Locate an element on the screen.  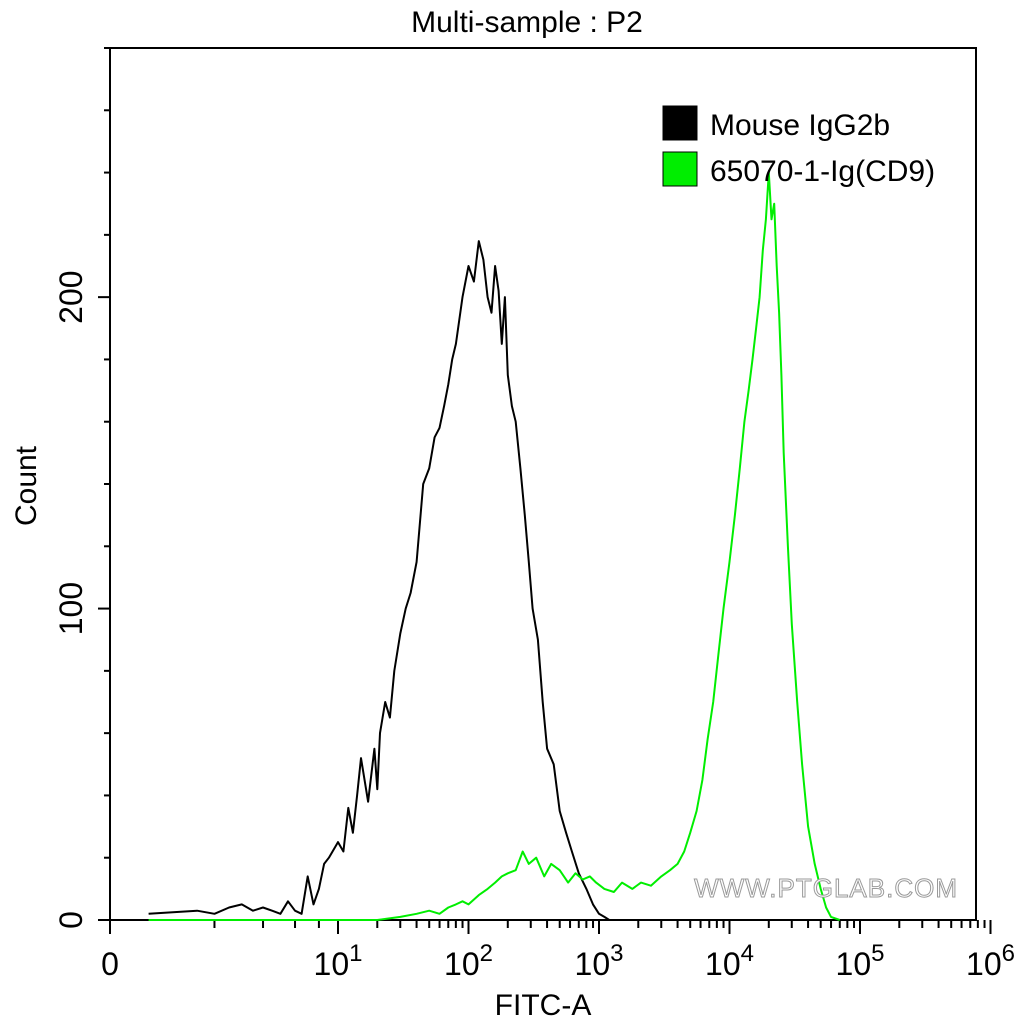
x-tick-label: 10⁶ is located at coordinates (990, 961).